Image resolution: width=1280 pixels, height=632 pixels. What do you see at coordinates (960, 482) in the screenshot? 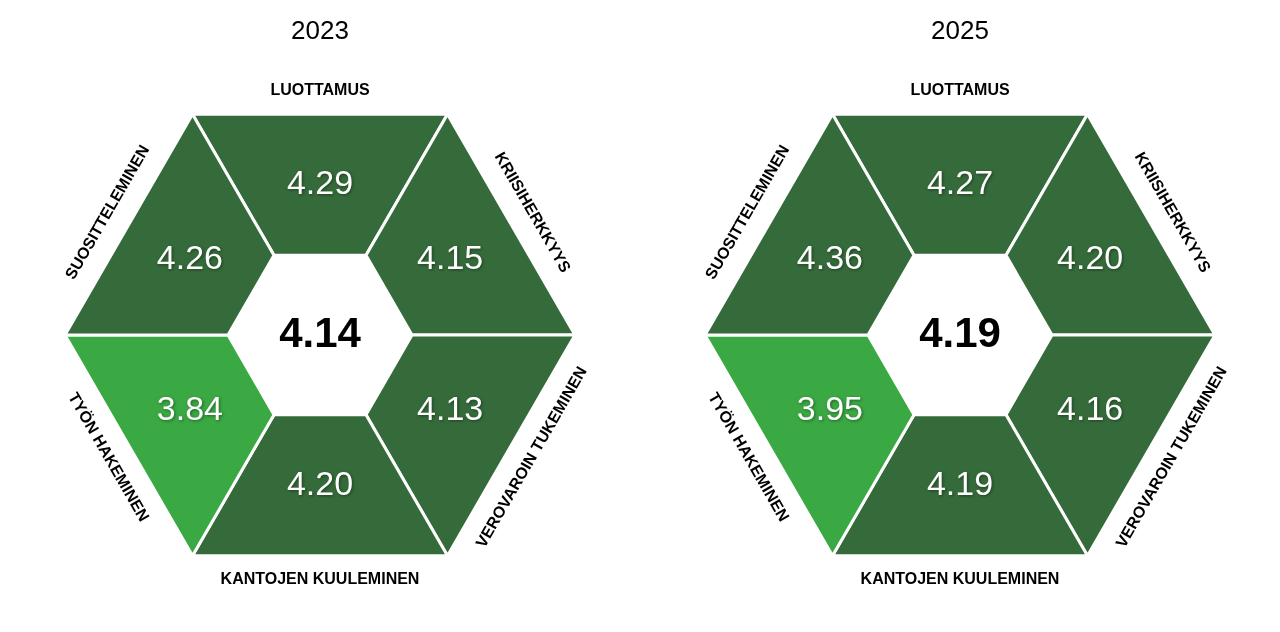
I see `data-label: 4.19` at bounding box center [960, 482].